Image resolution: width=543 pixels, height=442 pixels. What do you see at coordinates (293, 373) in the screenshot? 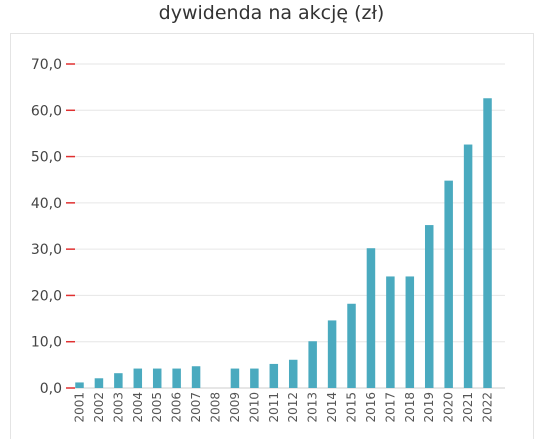
I see `bar-2012` at bounding box center [293, 373].